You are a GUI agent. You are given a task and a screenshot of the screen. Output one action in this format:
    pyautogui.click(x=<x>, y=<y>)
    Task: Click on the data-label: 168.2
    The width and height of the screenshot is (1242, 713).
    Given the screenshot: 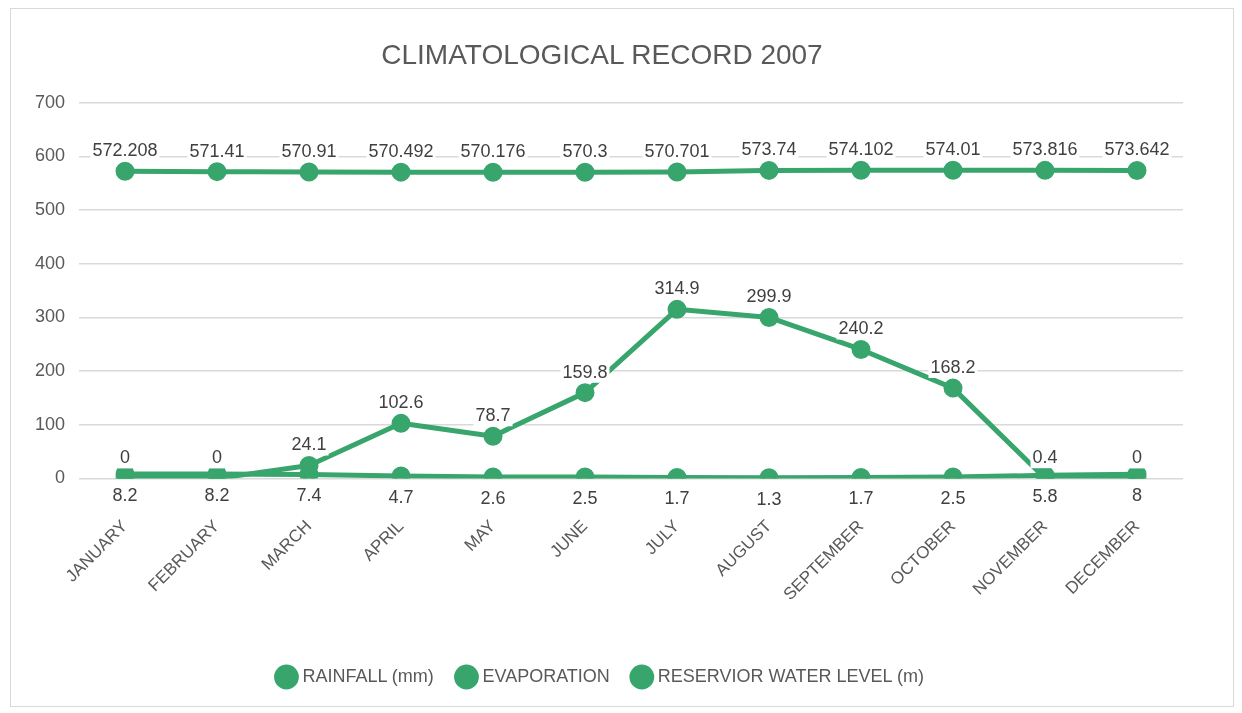 What is the action you would take?
    pyautogui.click(x=953, y=367)
    